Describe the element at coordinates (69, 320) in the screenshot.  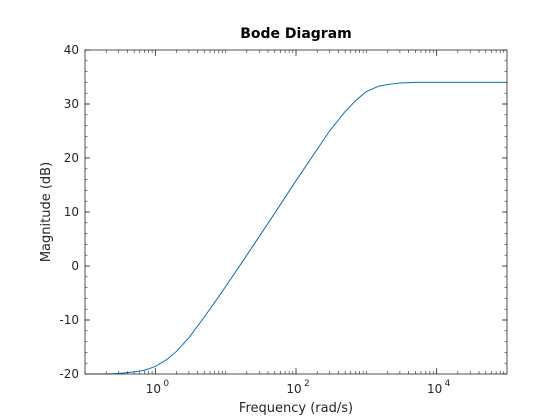
I see `y-tick-label: -10` at that location.